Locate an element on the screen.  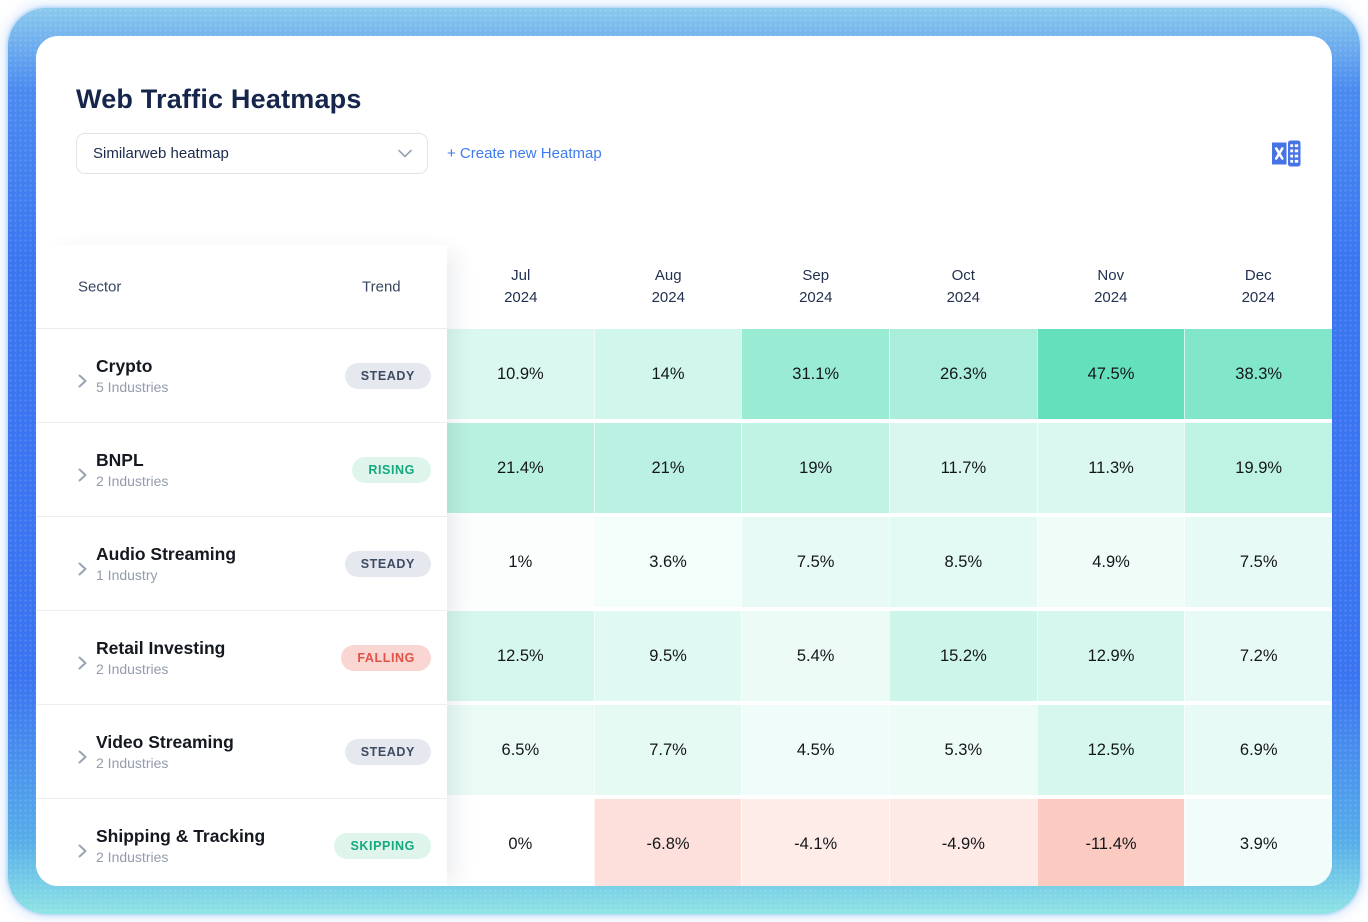
heatmap-cell: 4.5% is located at coordinates (815, 750).